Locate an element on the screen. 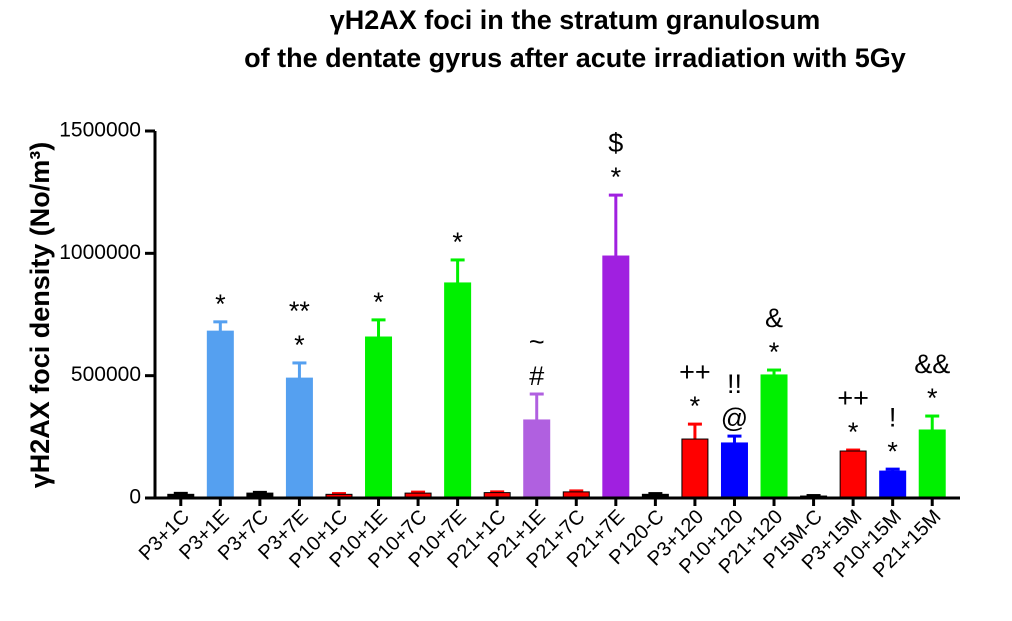  annotation: !! is located at coordinates (734, 384).